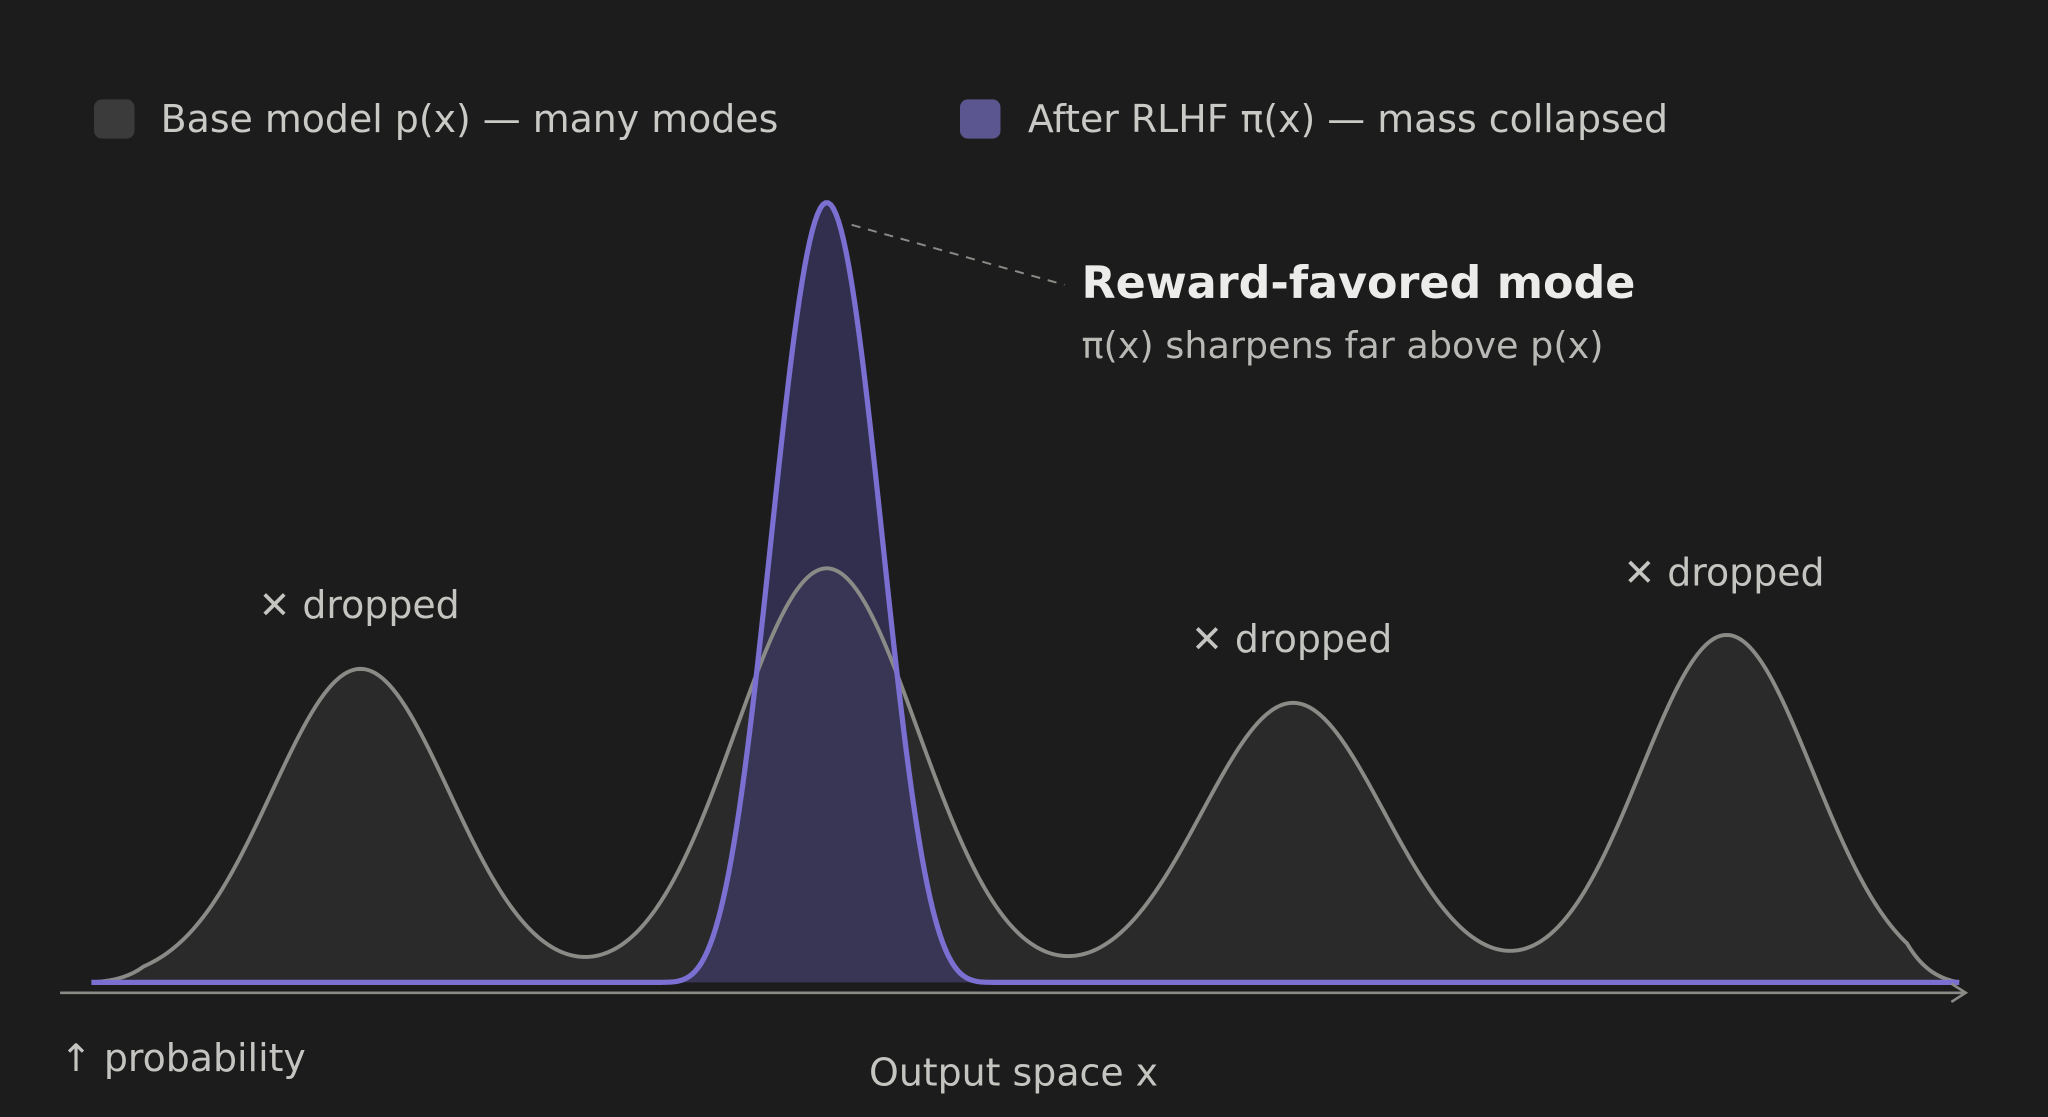 This screenshot has height=1117, width=2048. I want to click on x-axis-label: Output space x, so click(1013, 1073).